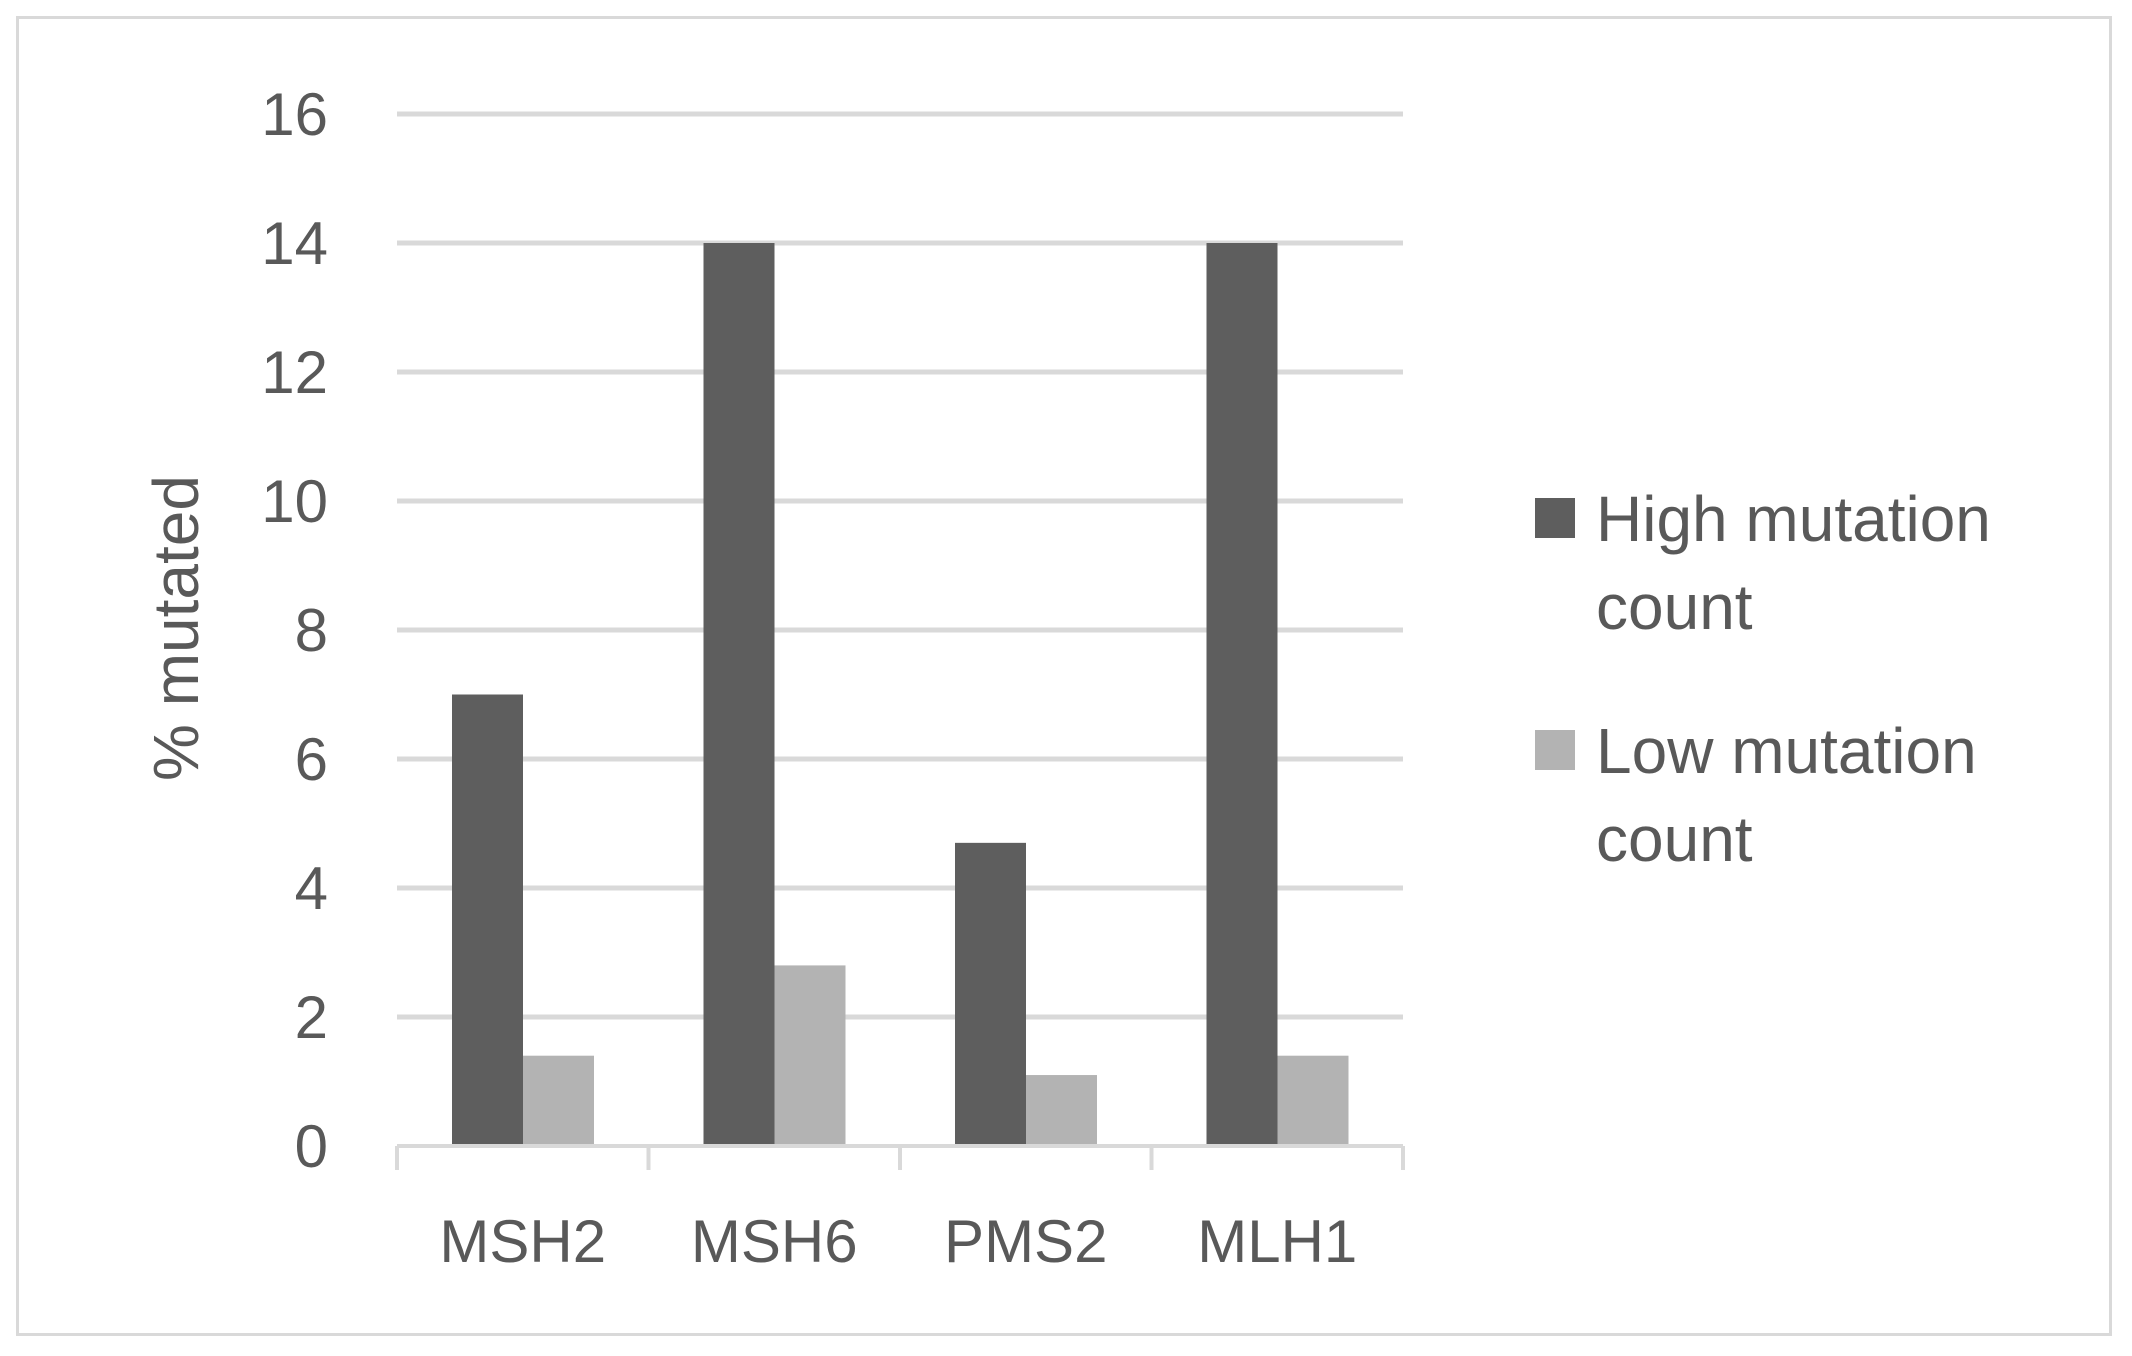 Image resolution: width=2132 pixels, height=1356 pixels. I want to click on x-category-label: MLH1, so click(1277, 1241).